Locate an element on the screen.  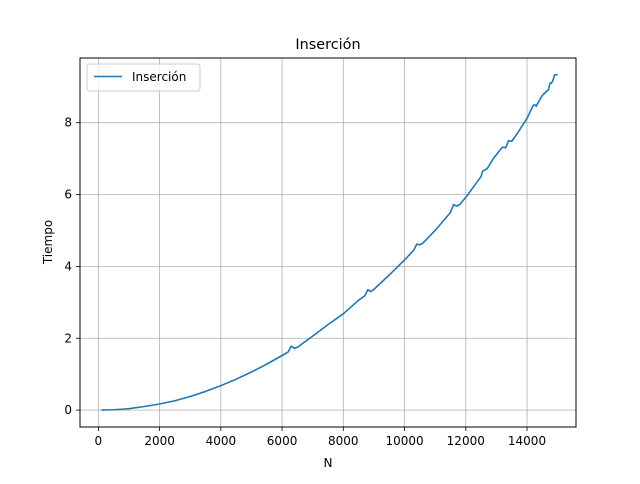
x-tick-label: 4000 is located at coordinates (221, 441).